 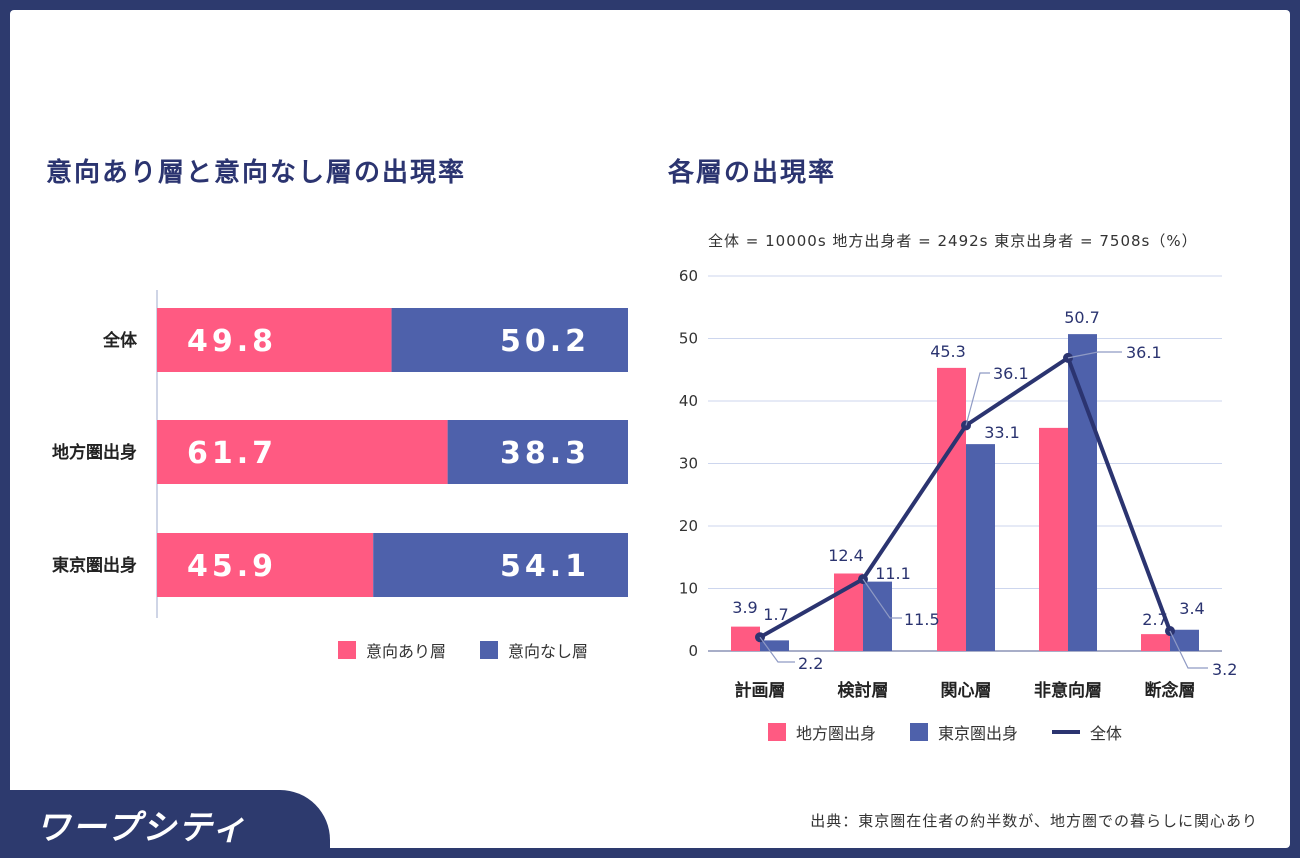 I want to click on data-label-yes: 49.8, so click(x=232, y=341).